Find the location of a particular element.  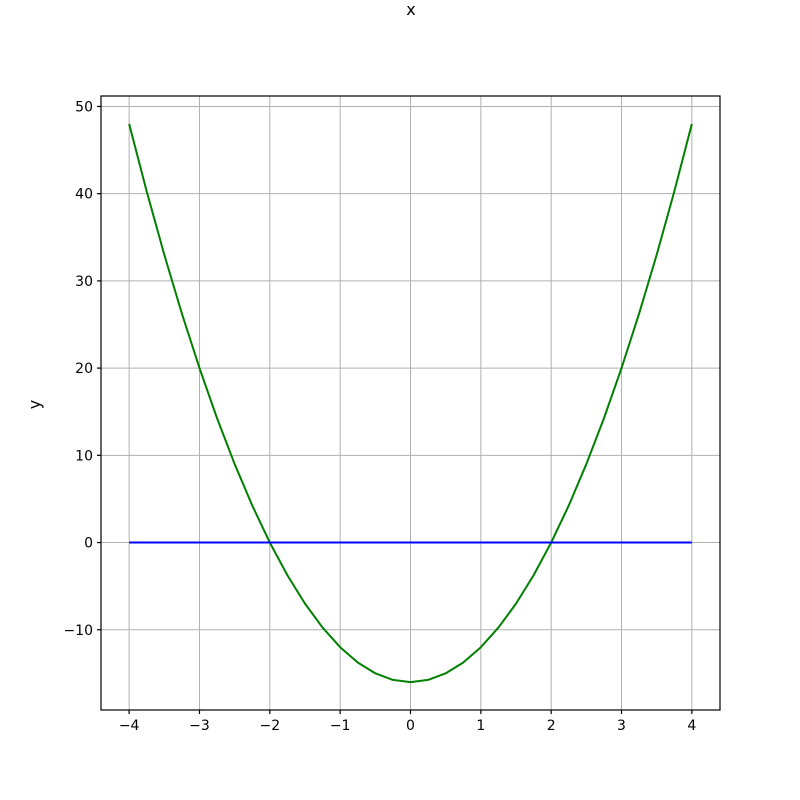

x-tick-label: 1 is located at coordinates (480, 726).